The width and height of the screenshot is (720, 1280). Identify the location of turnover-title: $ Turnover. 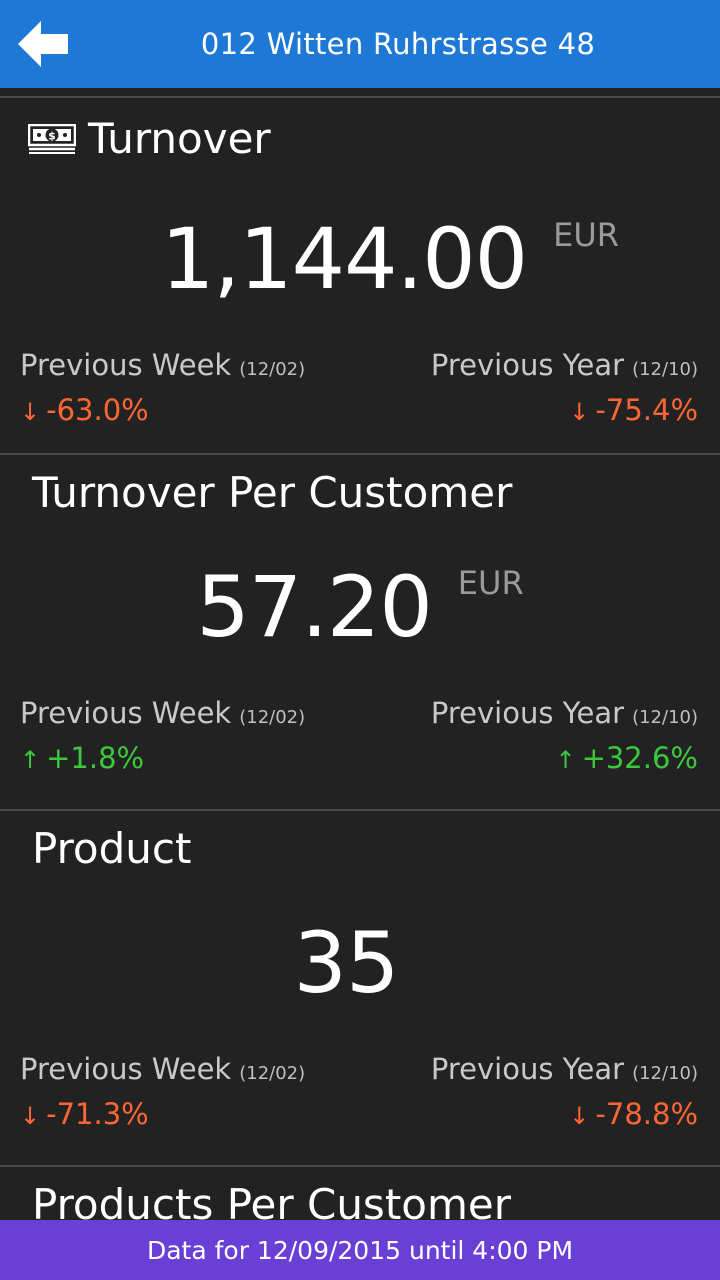
(149, 138).